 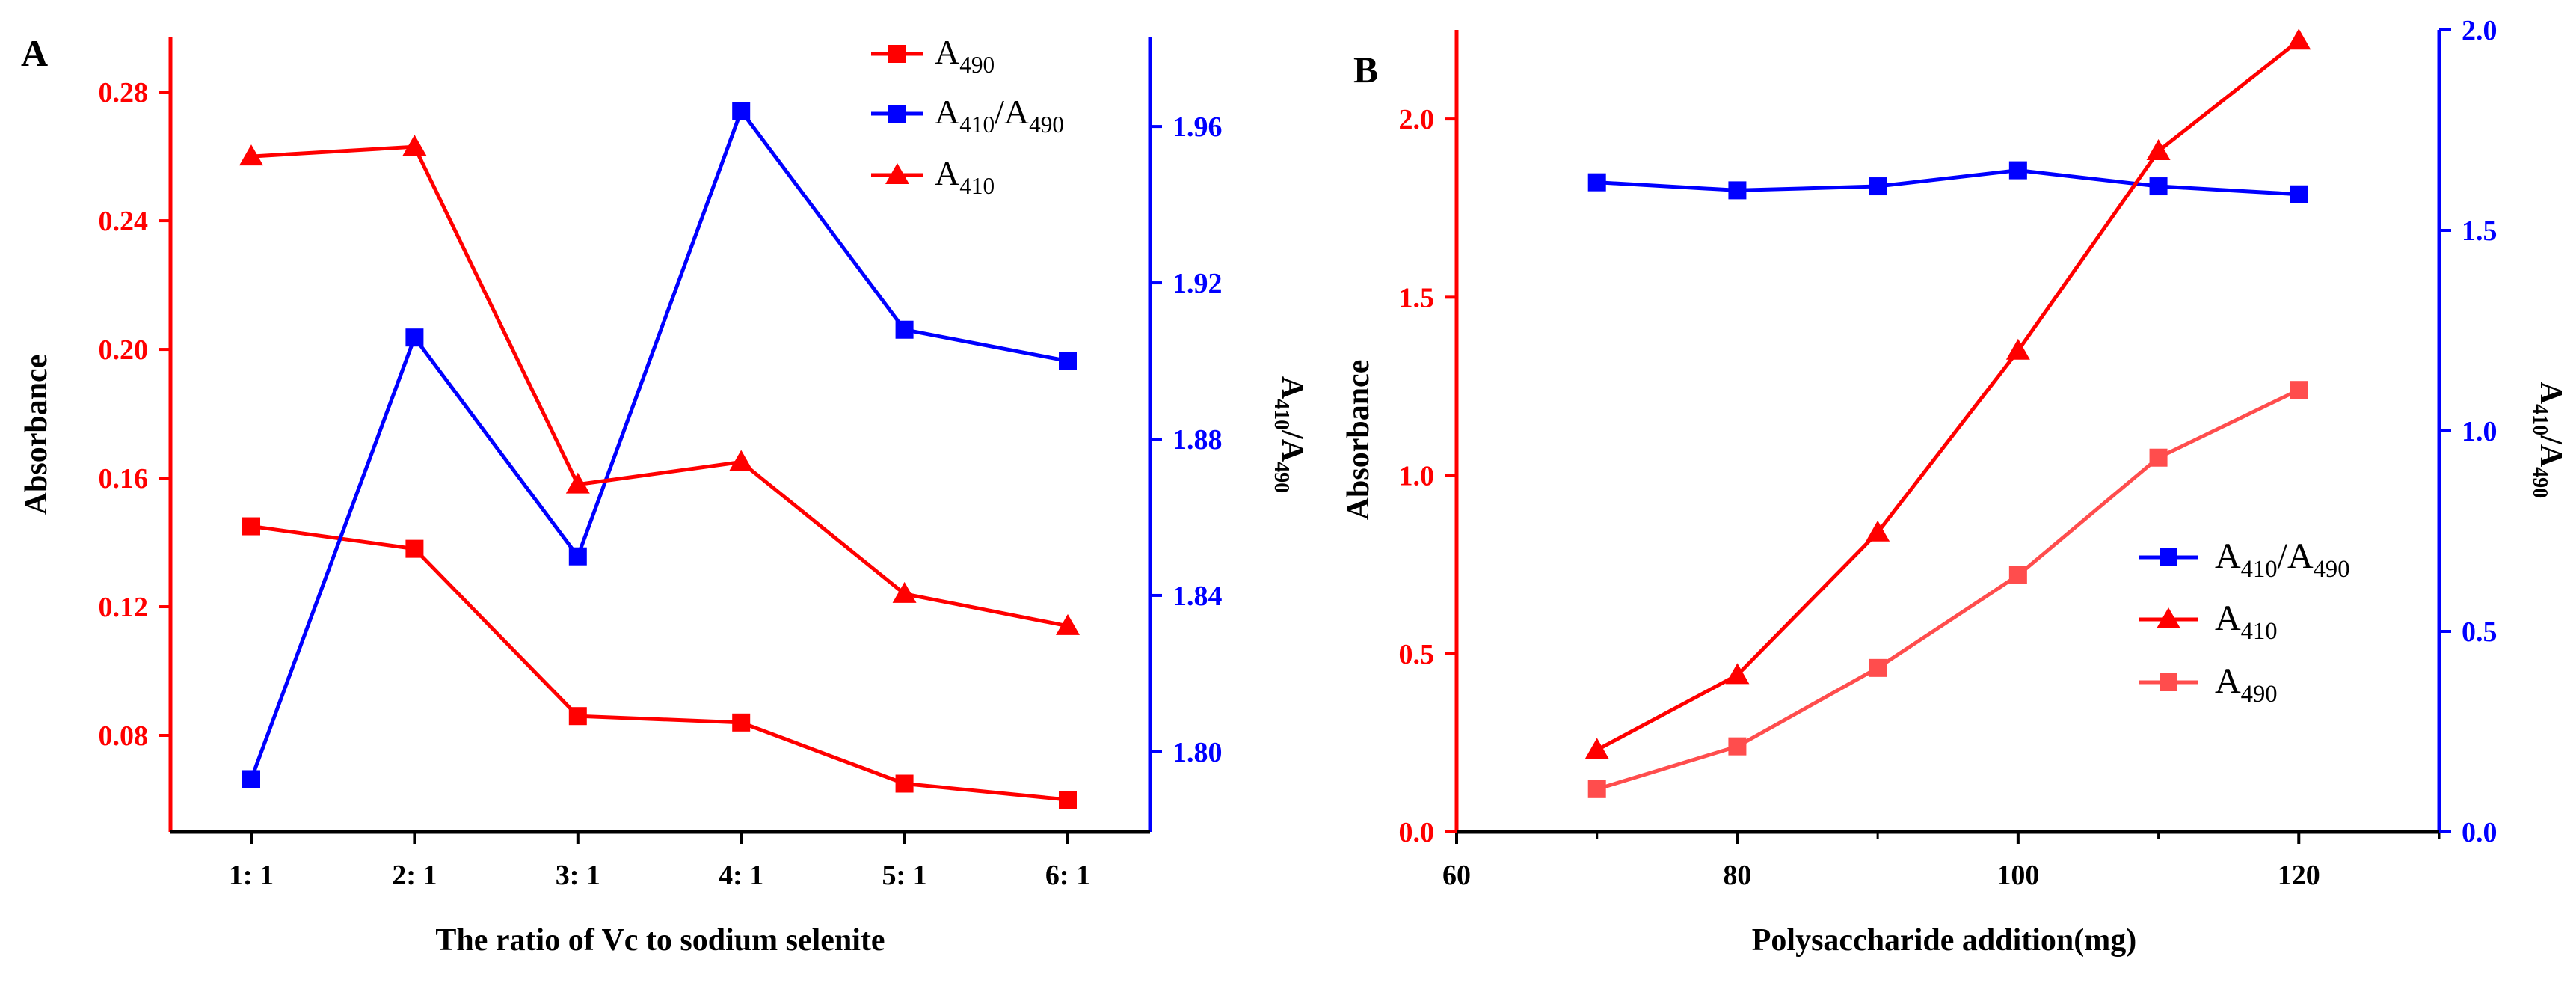 I want to click on b-legend-label: A410/A490, so click(x=2282, y=559).